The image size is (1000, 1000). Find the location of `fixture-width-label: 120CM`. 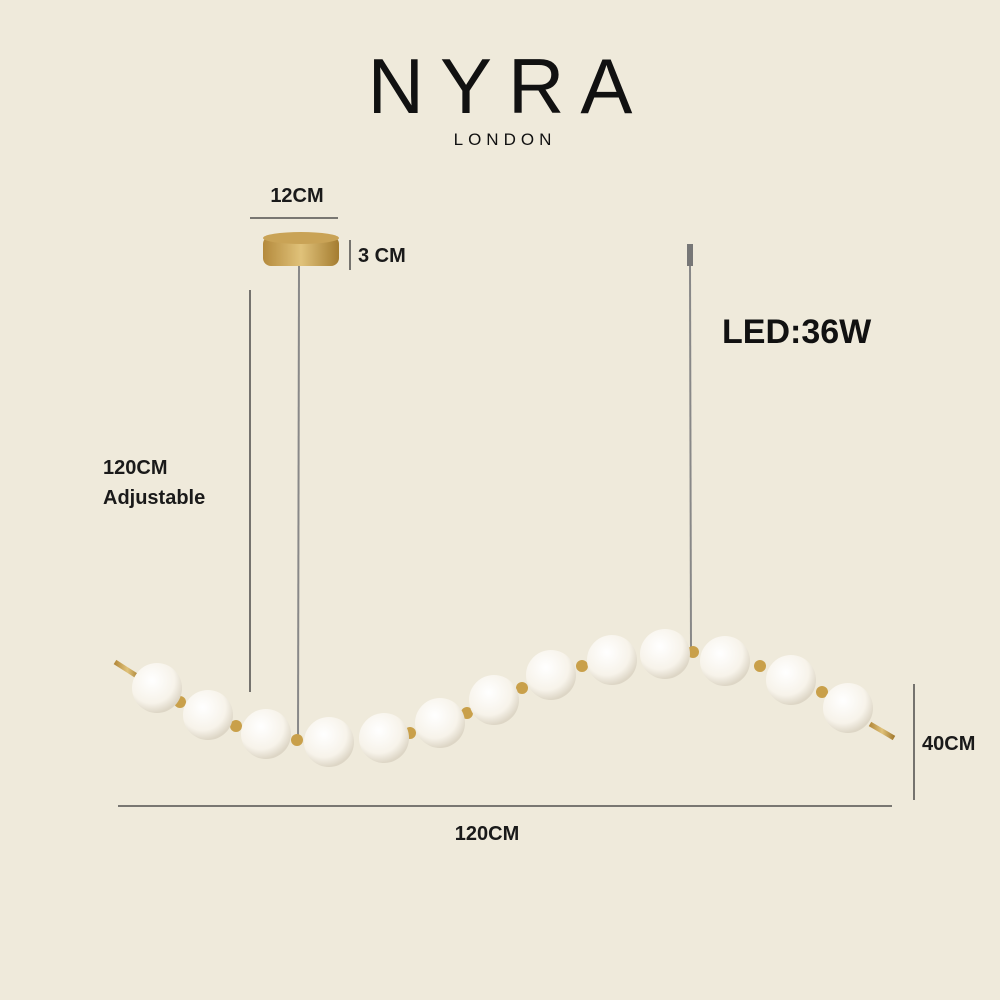

fixture-width-label: 120CM is located at coordinates (487, 834).